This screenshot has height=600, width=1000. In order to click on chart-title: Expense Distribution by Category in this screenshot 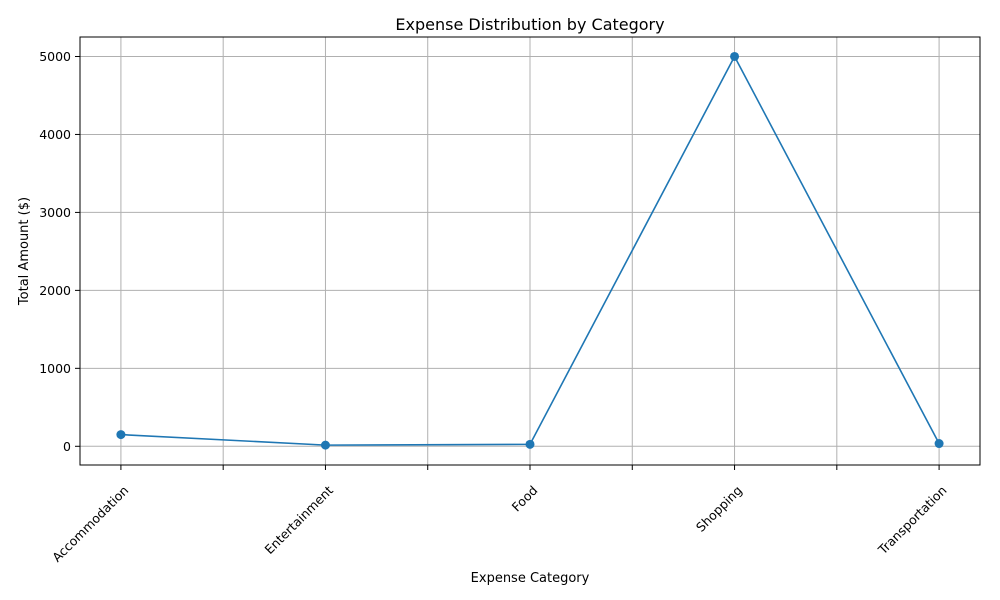, I will do `click(529, 24)`.